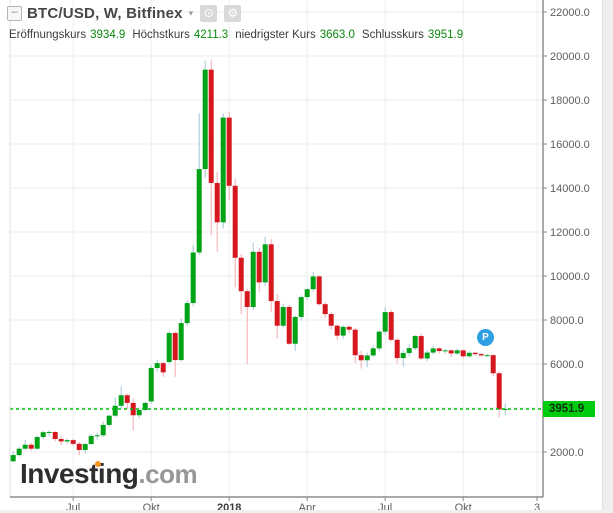 Image resolution: width=613 pixels, height=513 pixels. What do you see at coordinates (105, 13) in the screenshot?
I see `symbol-title: BTC/USD, W, Bitfinex` at bounding box center [105, 13].